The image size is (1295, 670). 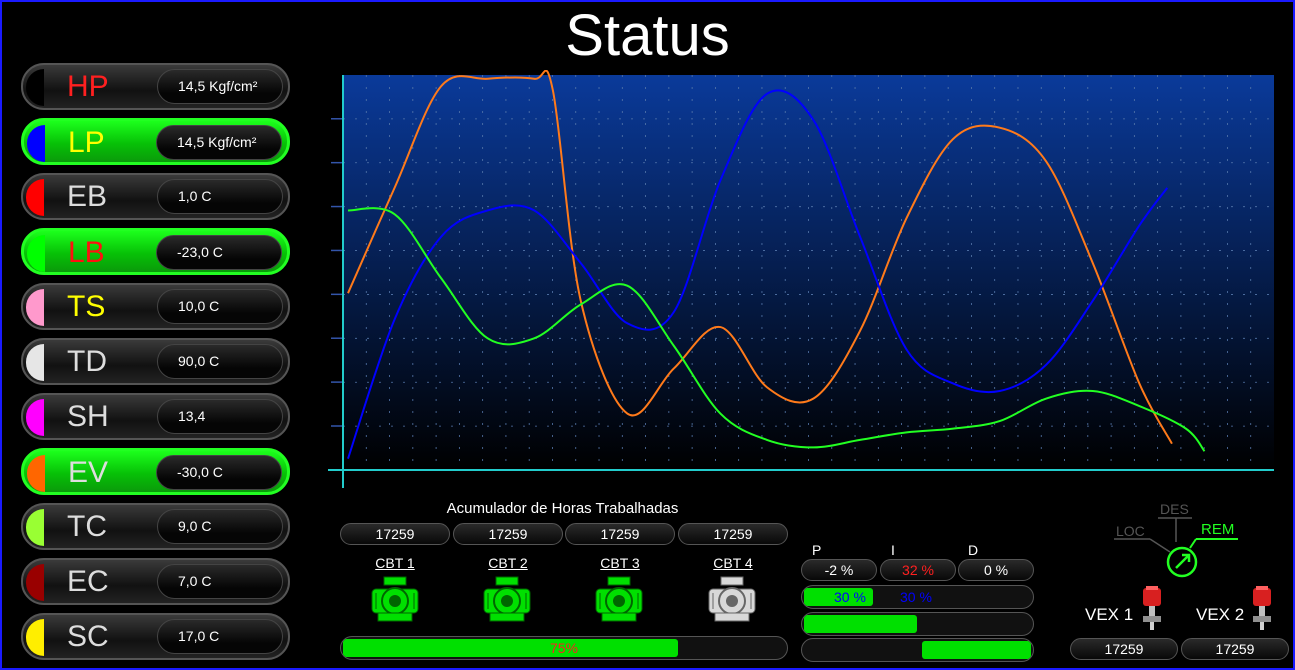 I want to click on page-title: Status, so click(x=647, y=36).